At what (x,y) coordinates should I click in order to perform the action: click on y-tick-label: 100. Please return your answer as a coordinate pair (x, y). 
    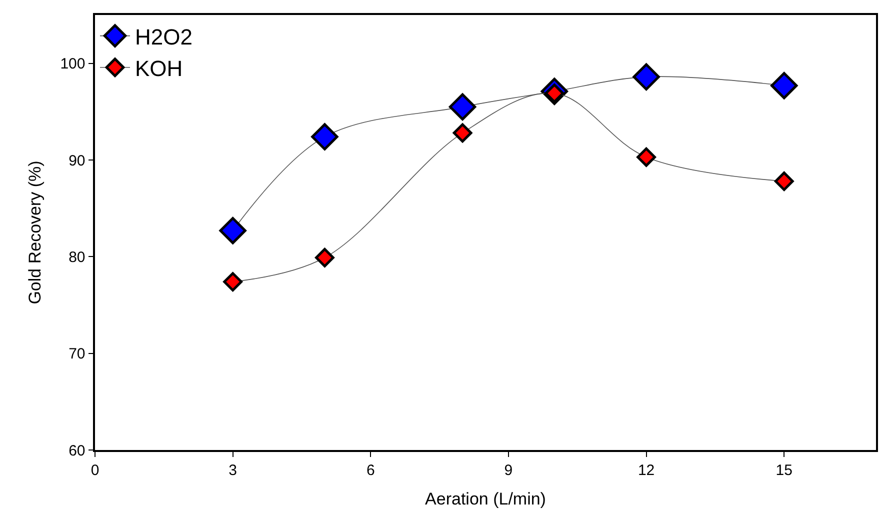
    Looking at the image, I should click on (73, 64).